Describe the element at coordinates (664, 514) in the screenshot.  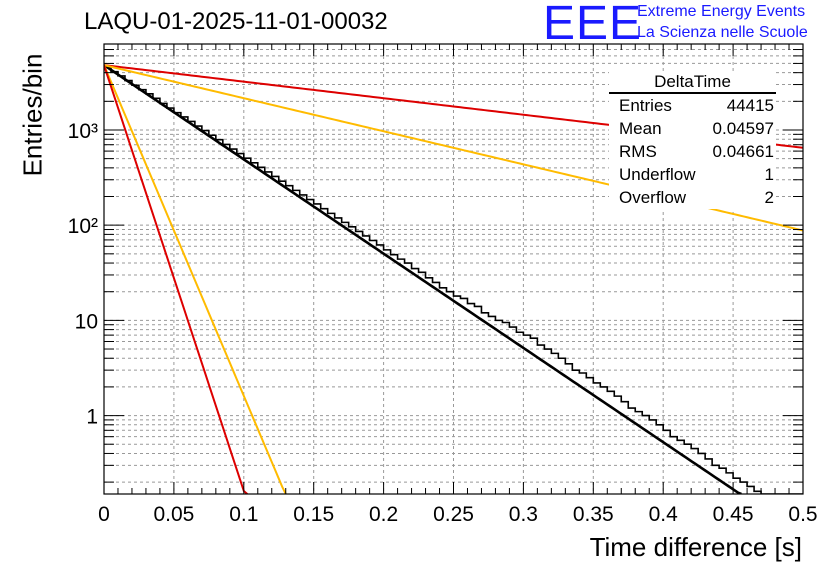
I see `x-tick-label: 0.4` at that location.